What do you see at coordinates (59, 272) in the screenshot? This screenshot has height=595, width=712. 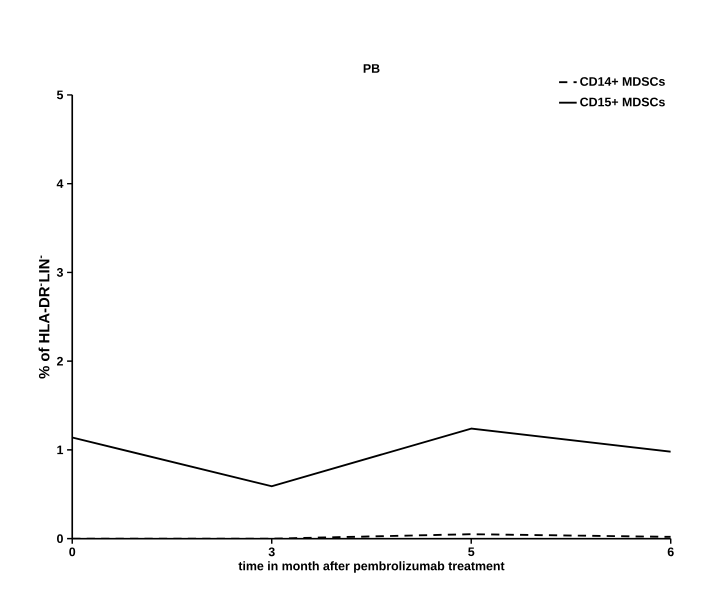 I see `y-tick-label: 3` at bounding box center [59, 272].